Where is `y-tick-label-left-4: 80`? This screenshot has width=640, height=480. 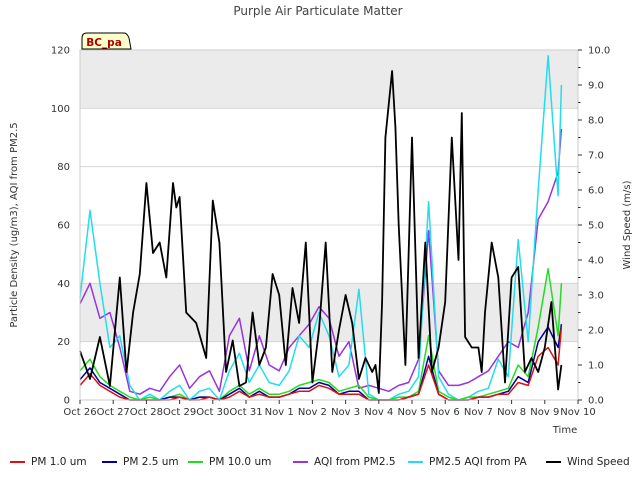 y-tick-label-left-4: 80 is located at coordinates (63, 167).